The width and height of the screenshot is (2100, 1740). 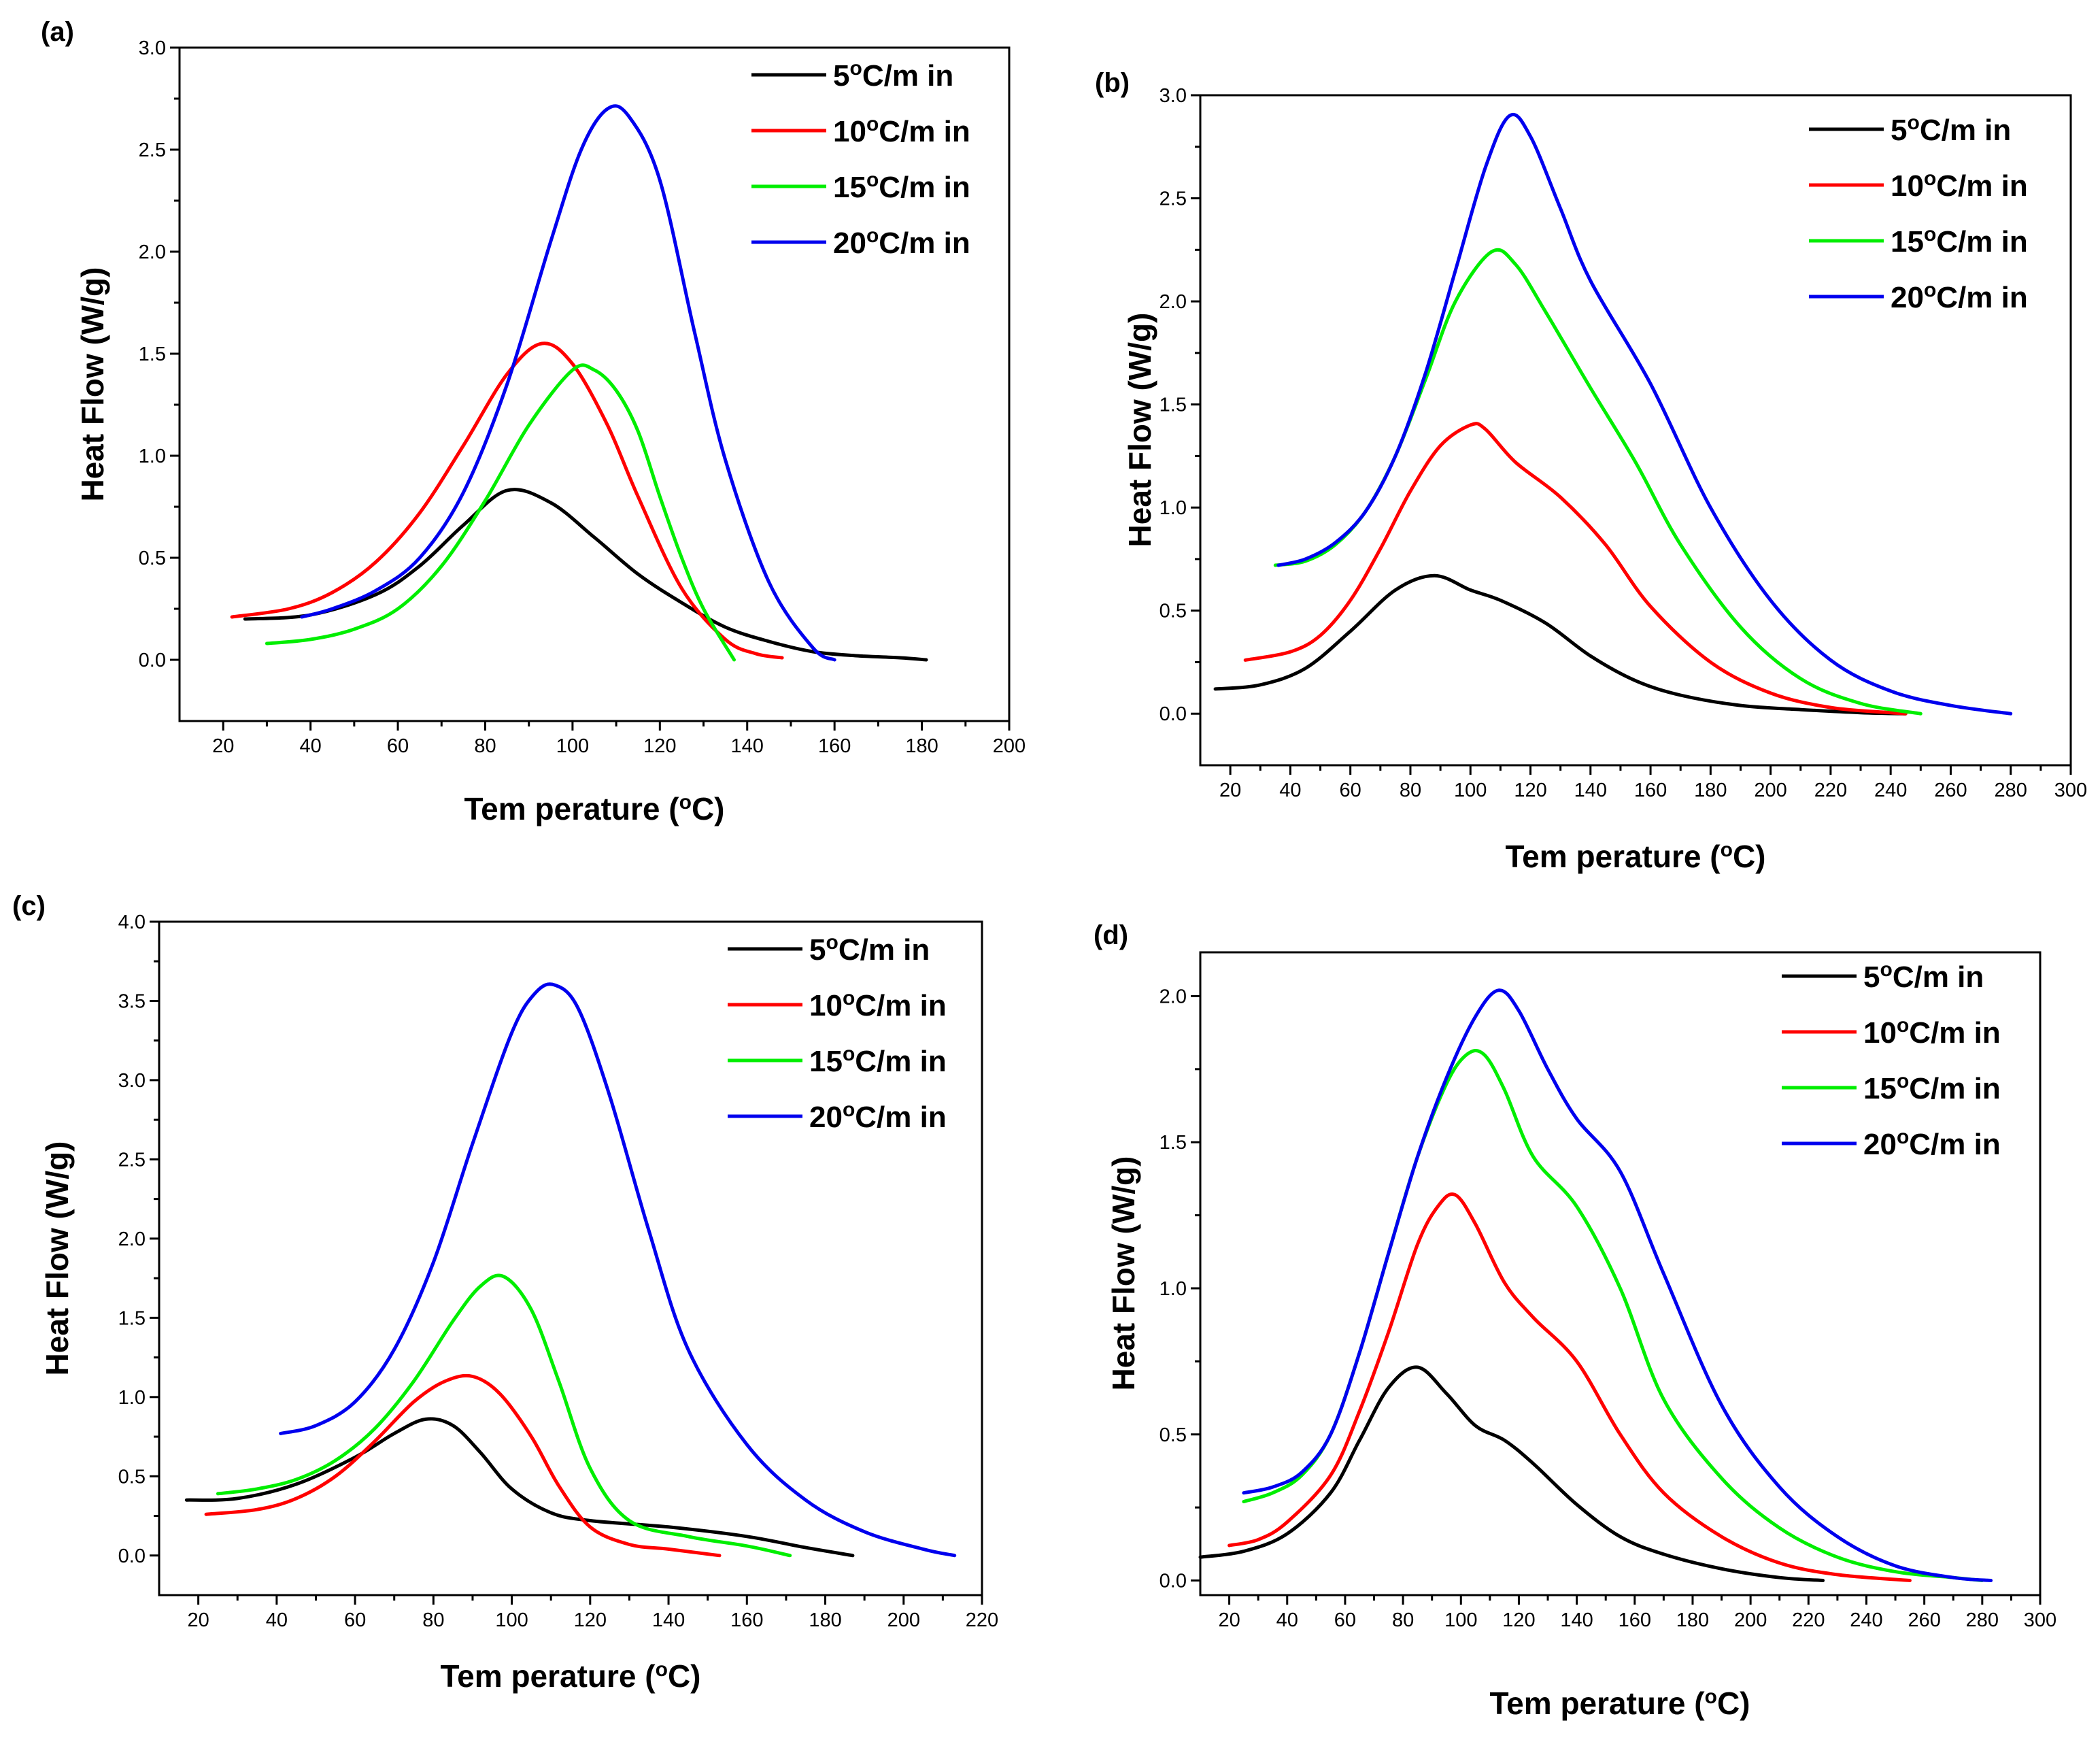 What do you see at coordinates (1950, 790) in the screenshot?
I see `x-tick-label: 260` at bounding box center [1950, 790].